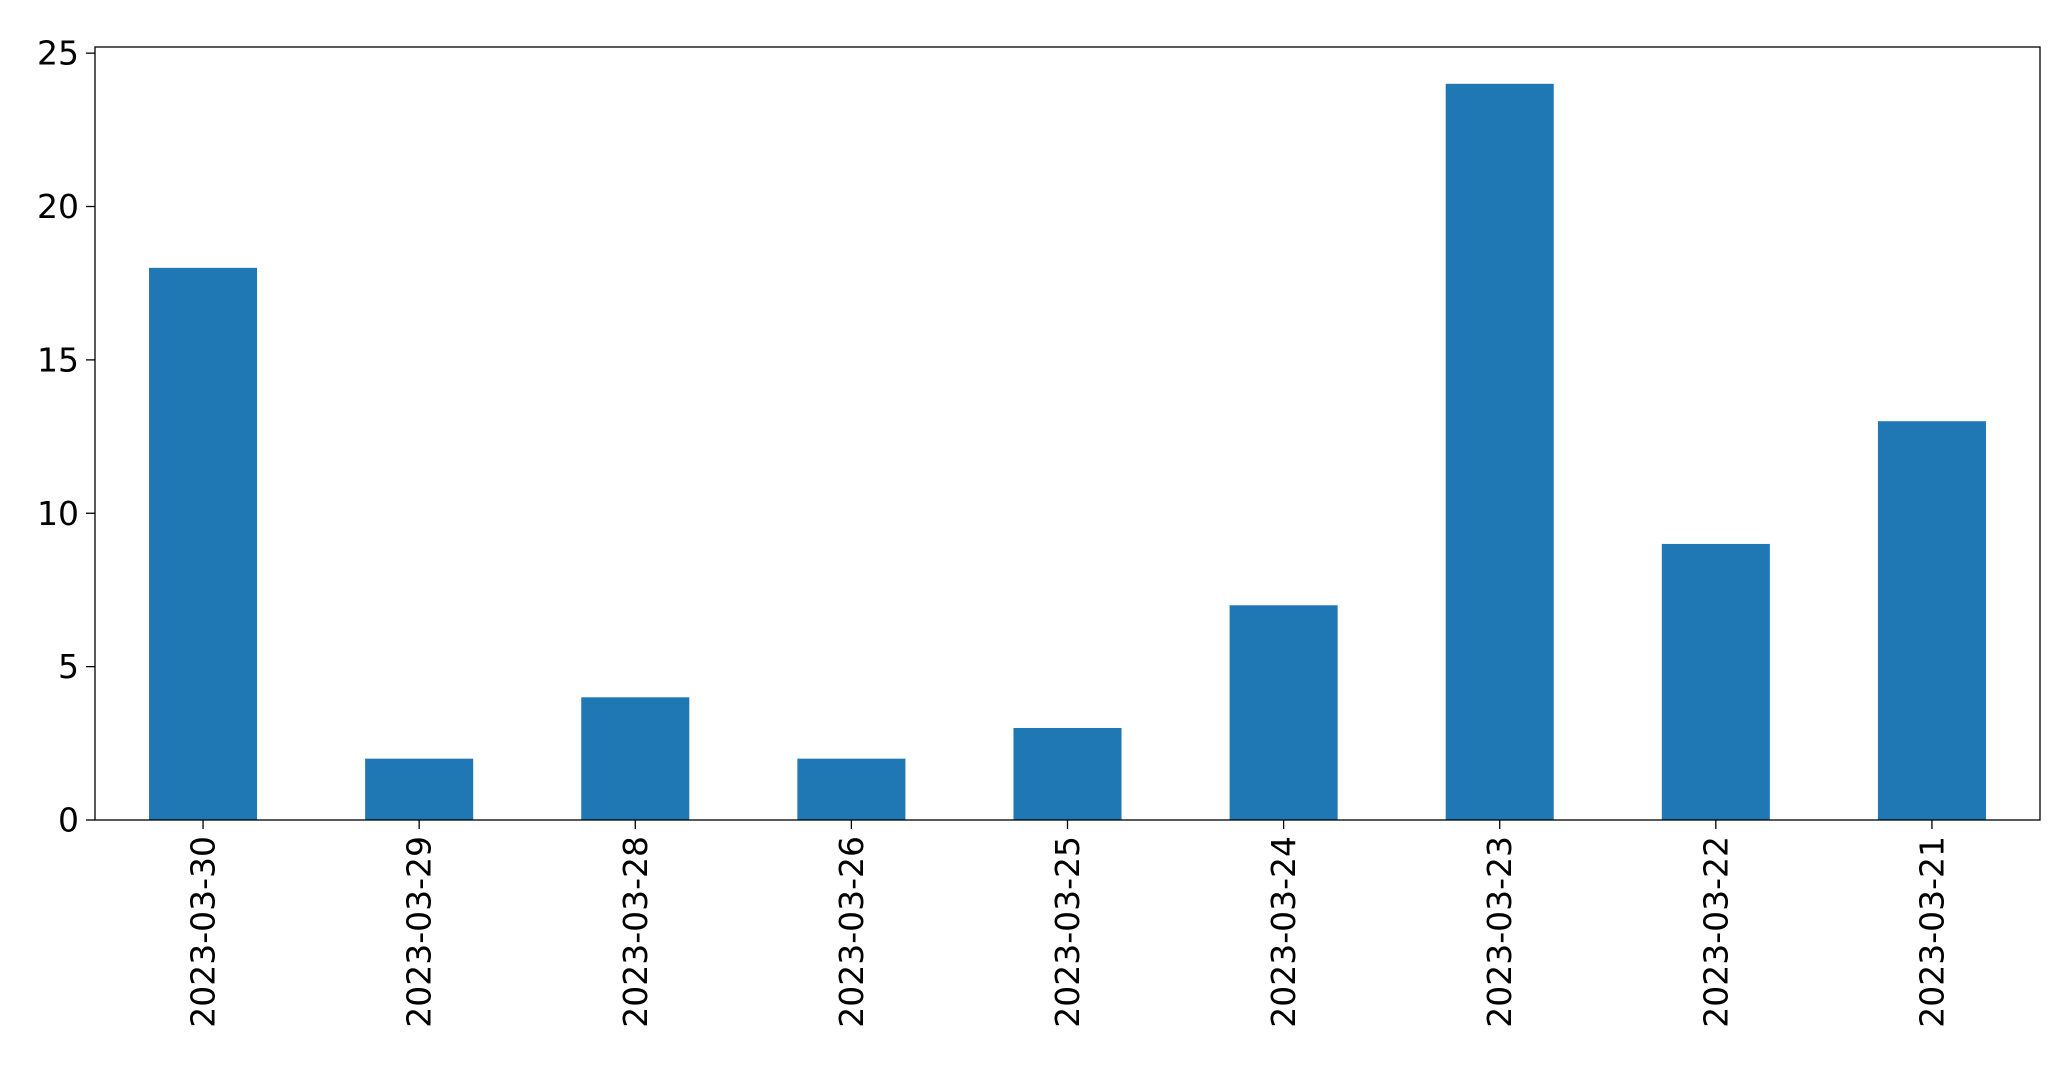 The width and height of the screenshot is (2071, 1069). What do you see at coordinates (58, 359) in the screenshot?
I see `y-tick-label: 15` at bounding box center [58, 359].